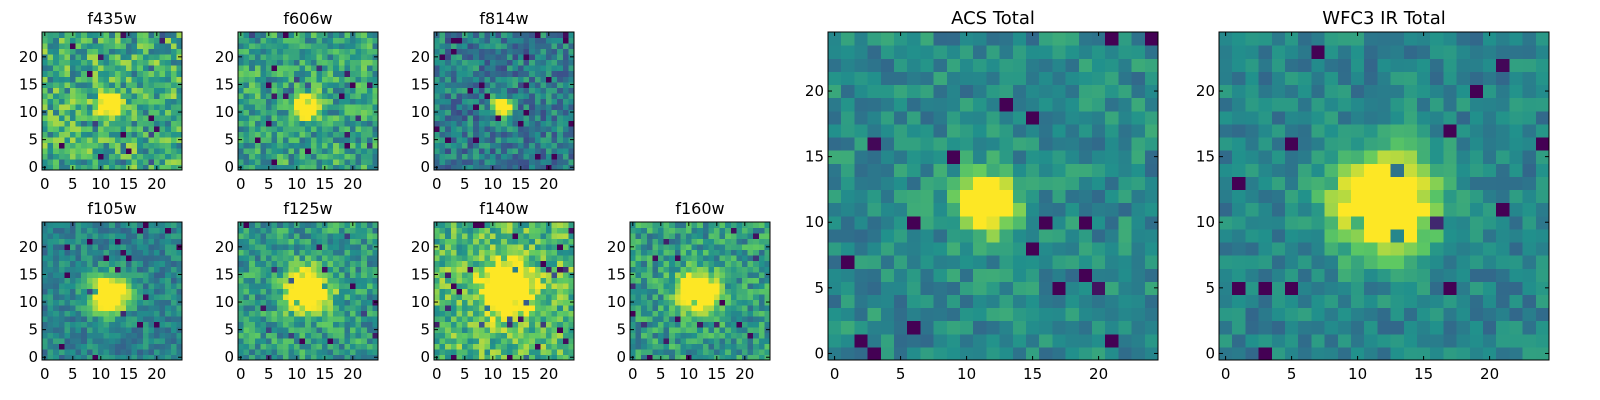  I want to click on y-tick-label: 15, so click(224, 274).